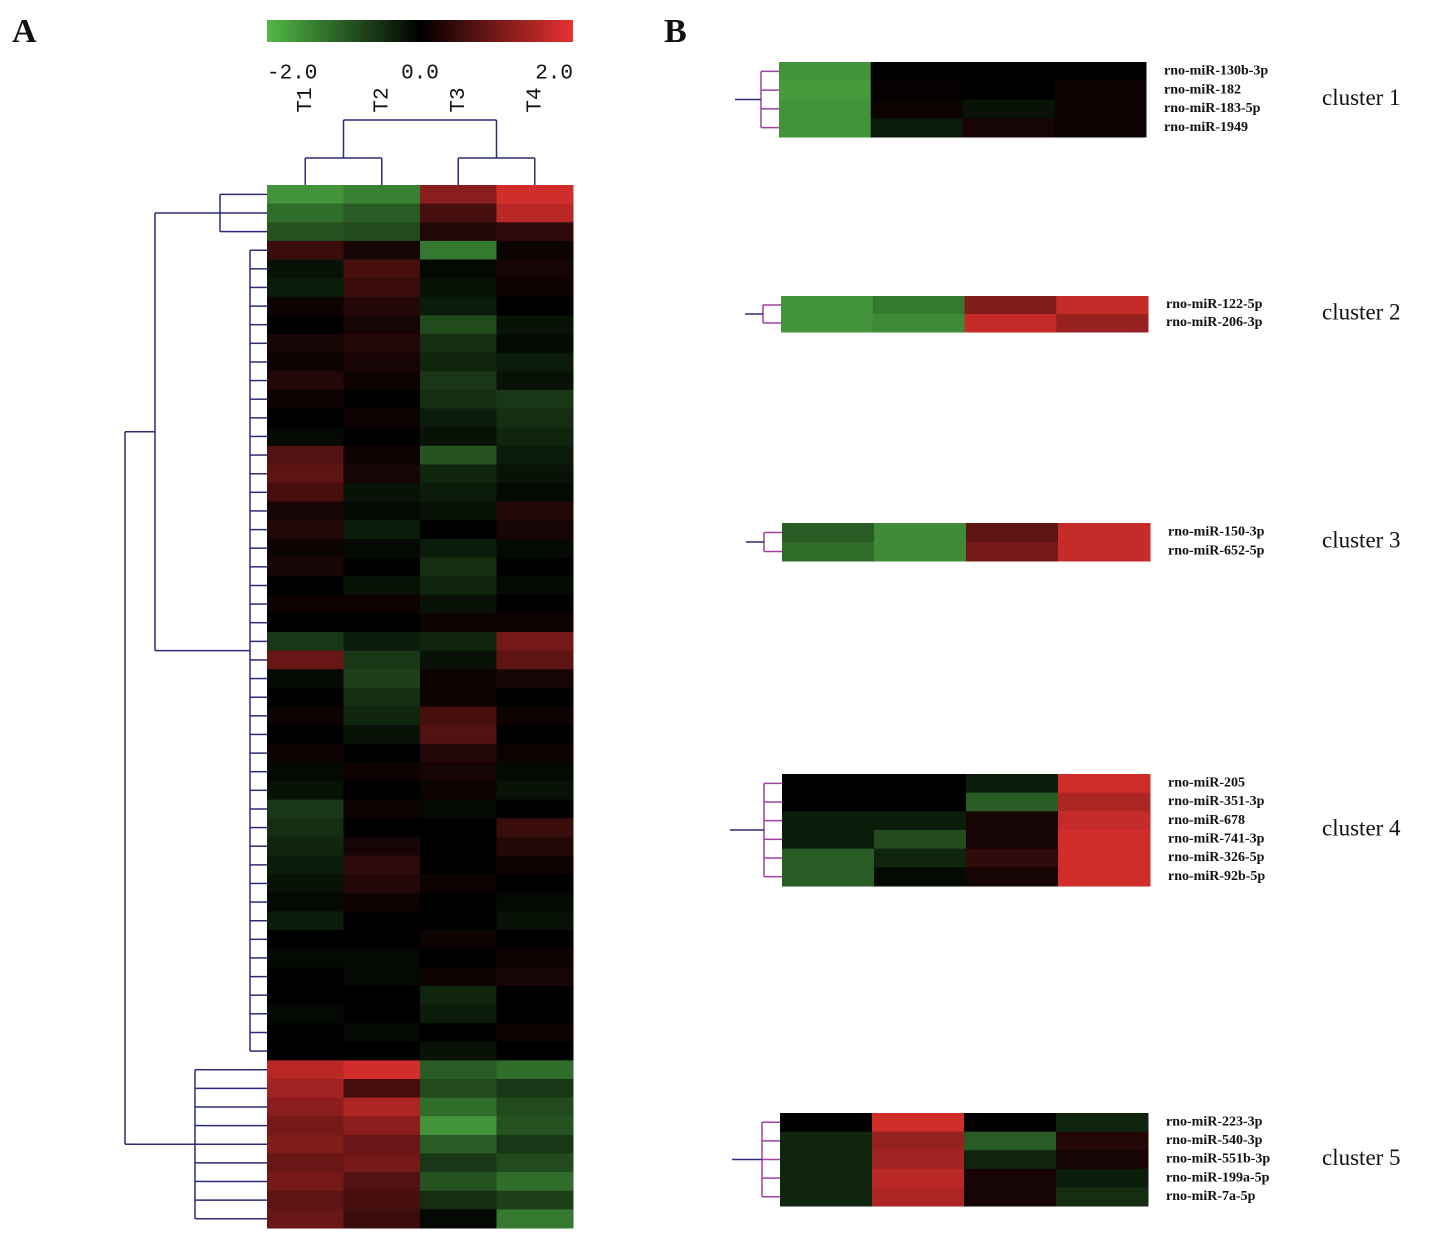 This screenshot has height=1247, width=1431. I want to click on cluster-name: cluster 2, so click(1361, 311).